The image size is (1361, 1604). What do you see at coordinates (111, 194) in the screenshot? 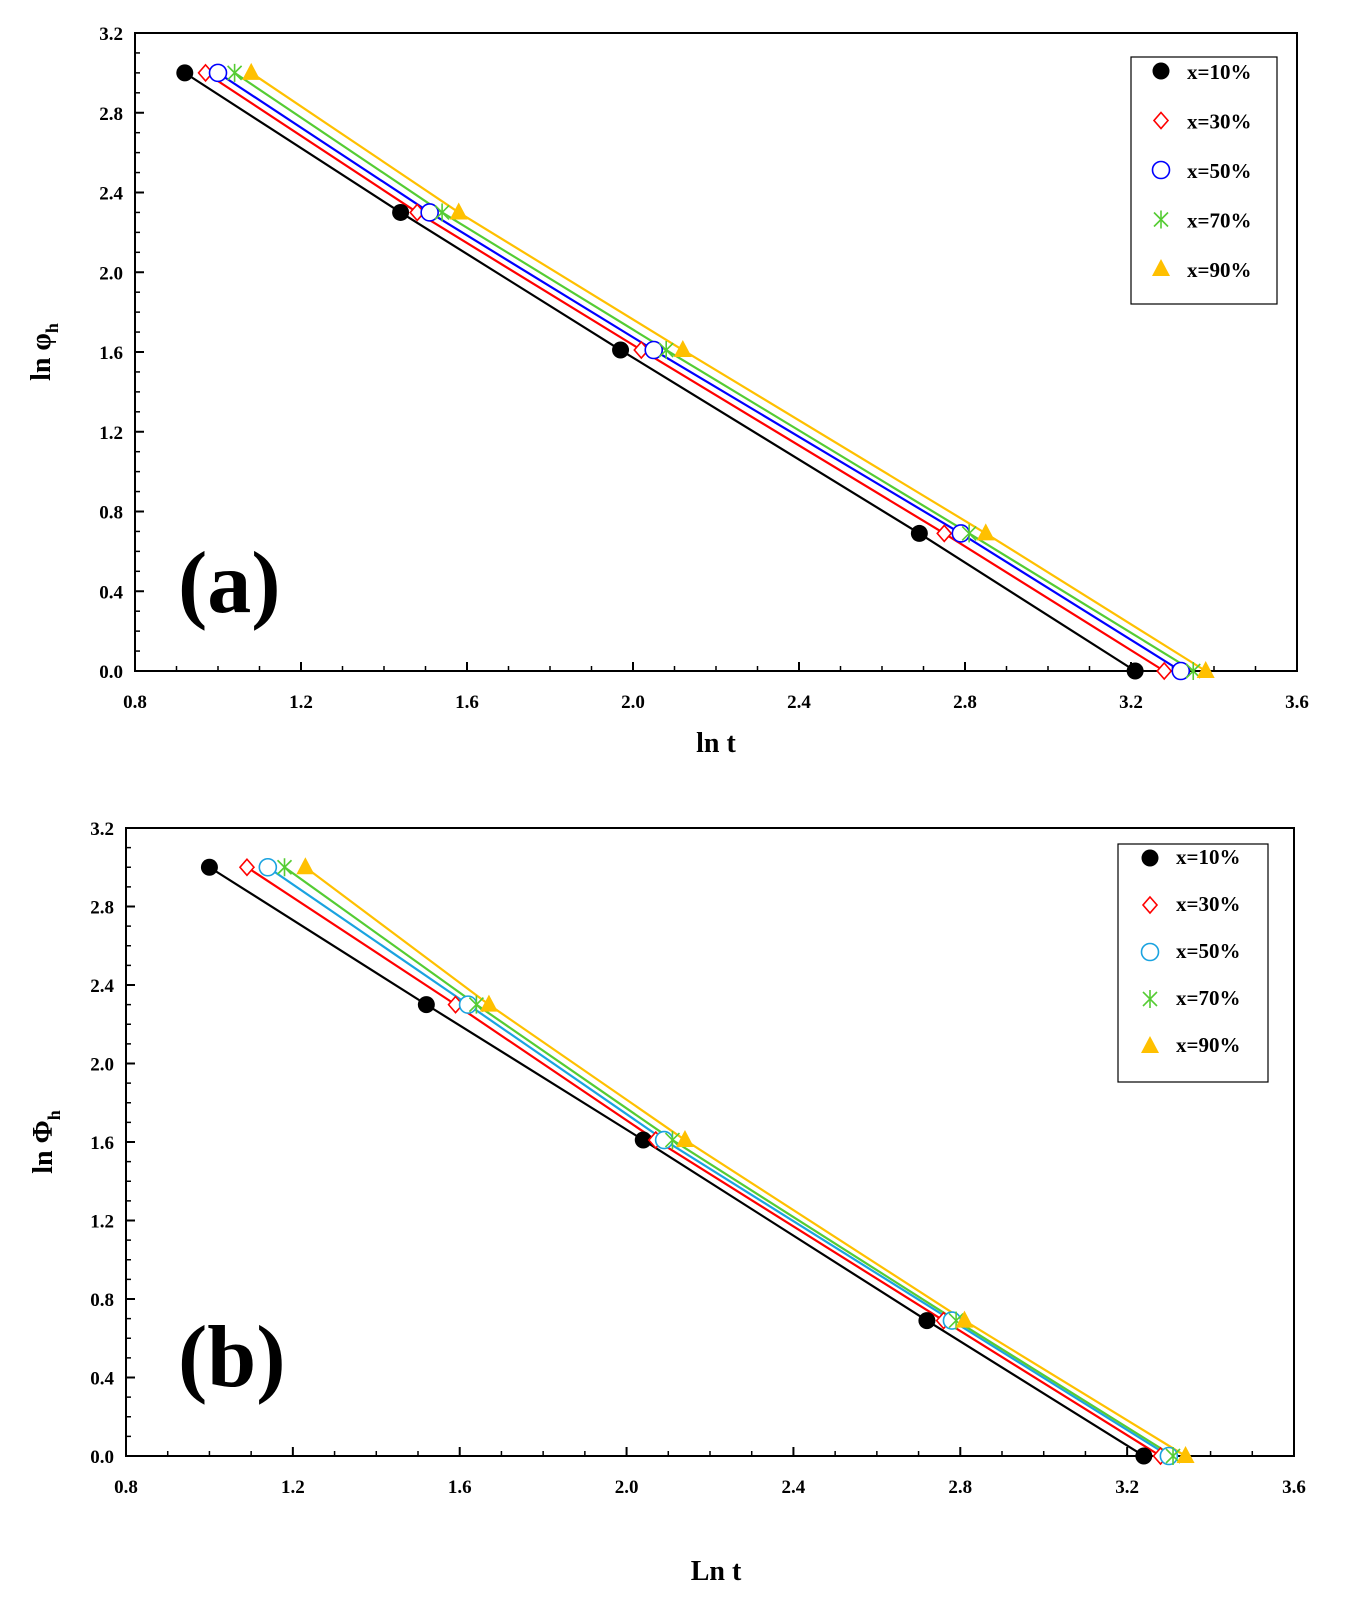
I see `y-tick-label: 2.4` at bounding box center [111, 194].